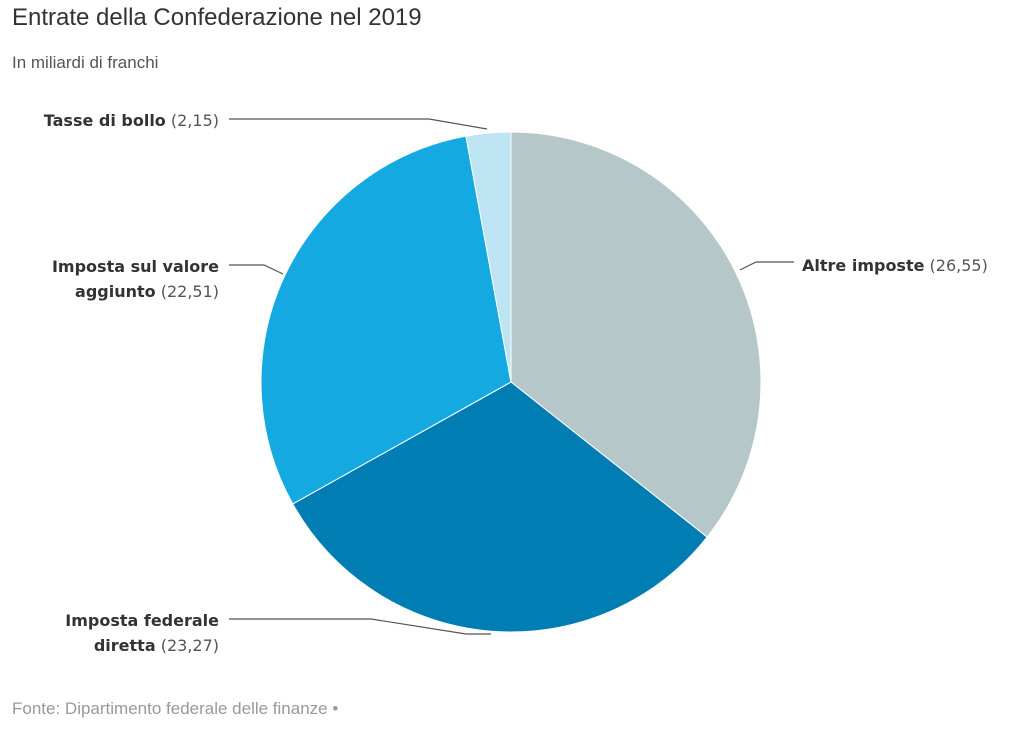 Image resolution: width=1032 pixels, height=731 pixels. What do you see at coordinates (187, 291) in the screenshot?
I see `slice-value-label: (22,51)` at bounding box center [187, 291].